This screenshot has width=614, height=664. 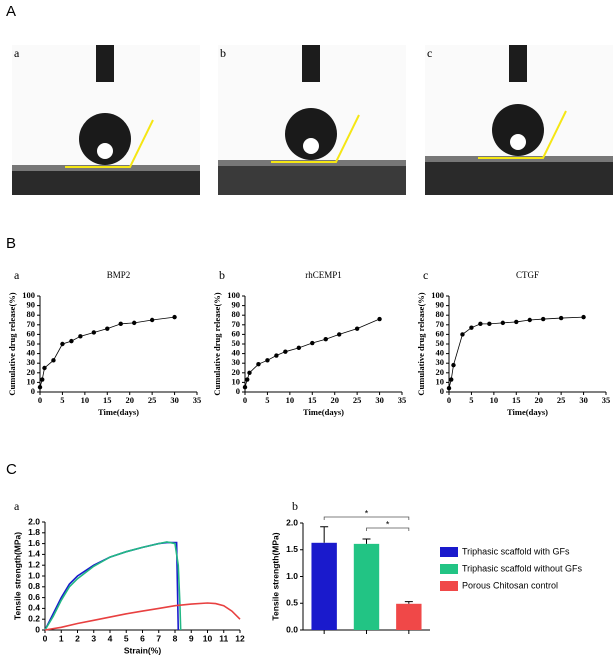 I want to click on x-tick-label: 10, so click(x=494, y=400).